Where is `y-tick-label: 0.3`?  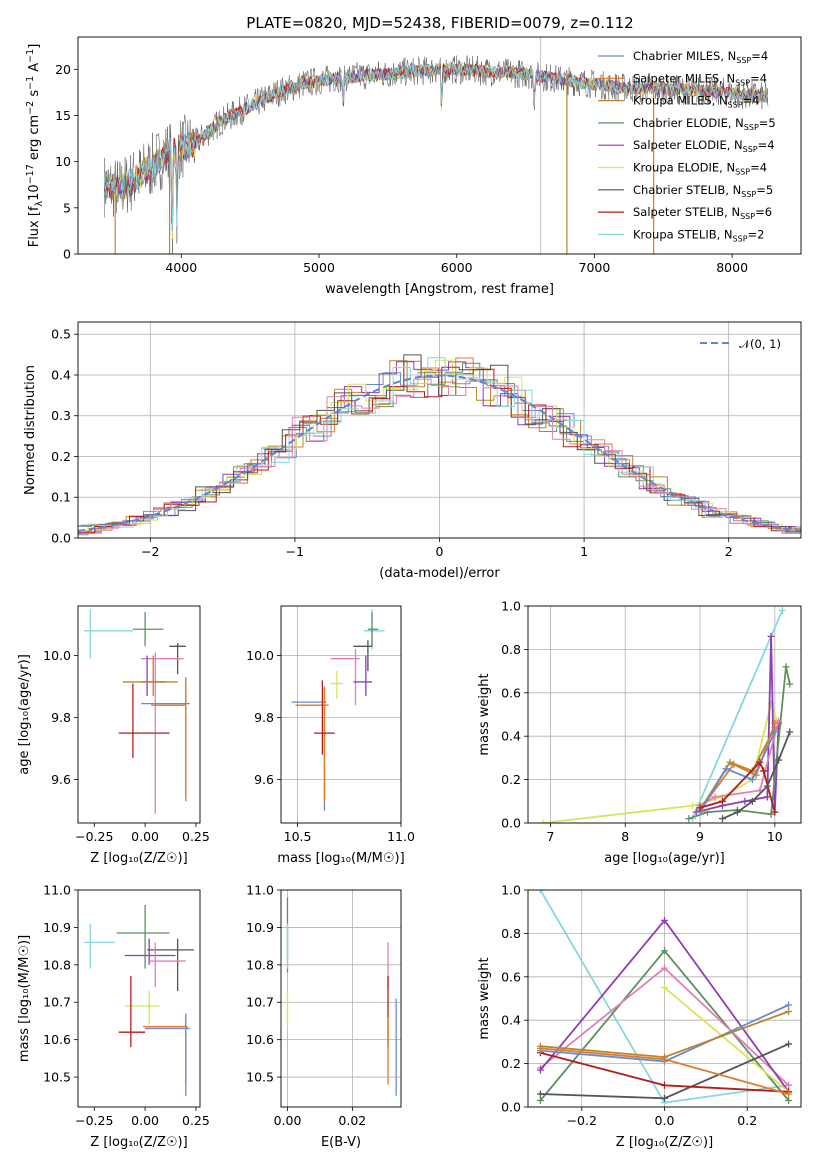 y-tick-label: 0.3 is located at coordinates (61, 415).